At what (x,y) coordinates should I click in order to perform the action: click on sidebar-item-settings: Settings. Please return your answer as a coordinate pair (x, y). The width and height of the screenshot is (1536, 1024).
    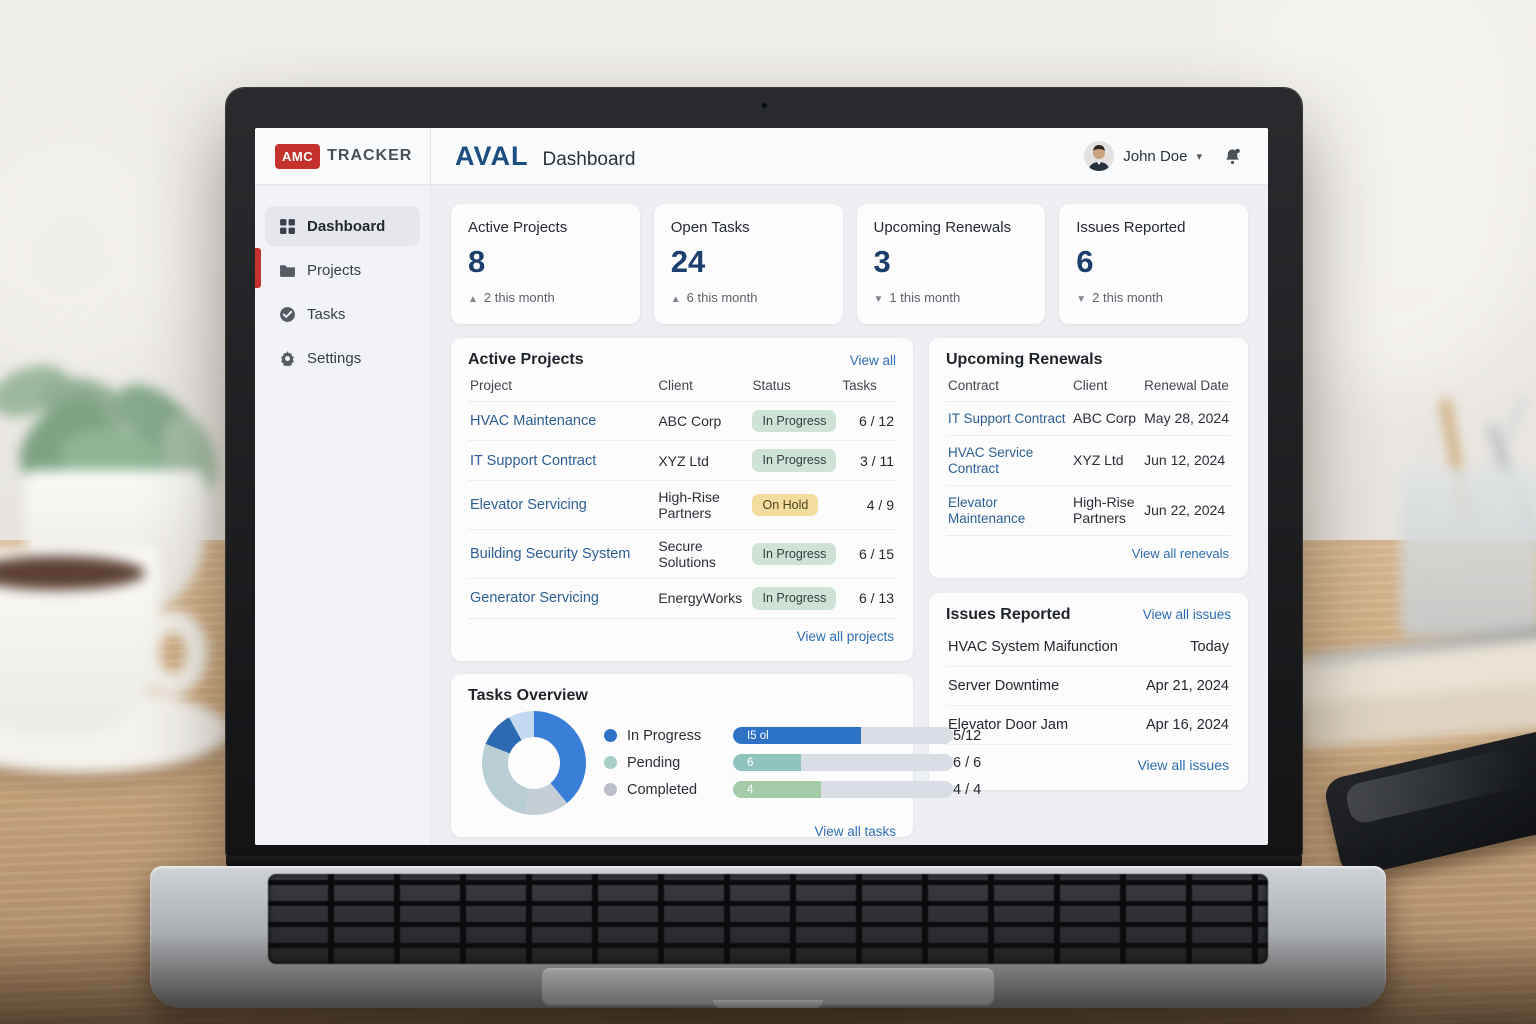
    Looking at the image, I should click on (342, 358).